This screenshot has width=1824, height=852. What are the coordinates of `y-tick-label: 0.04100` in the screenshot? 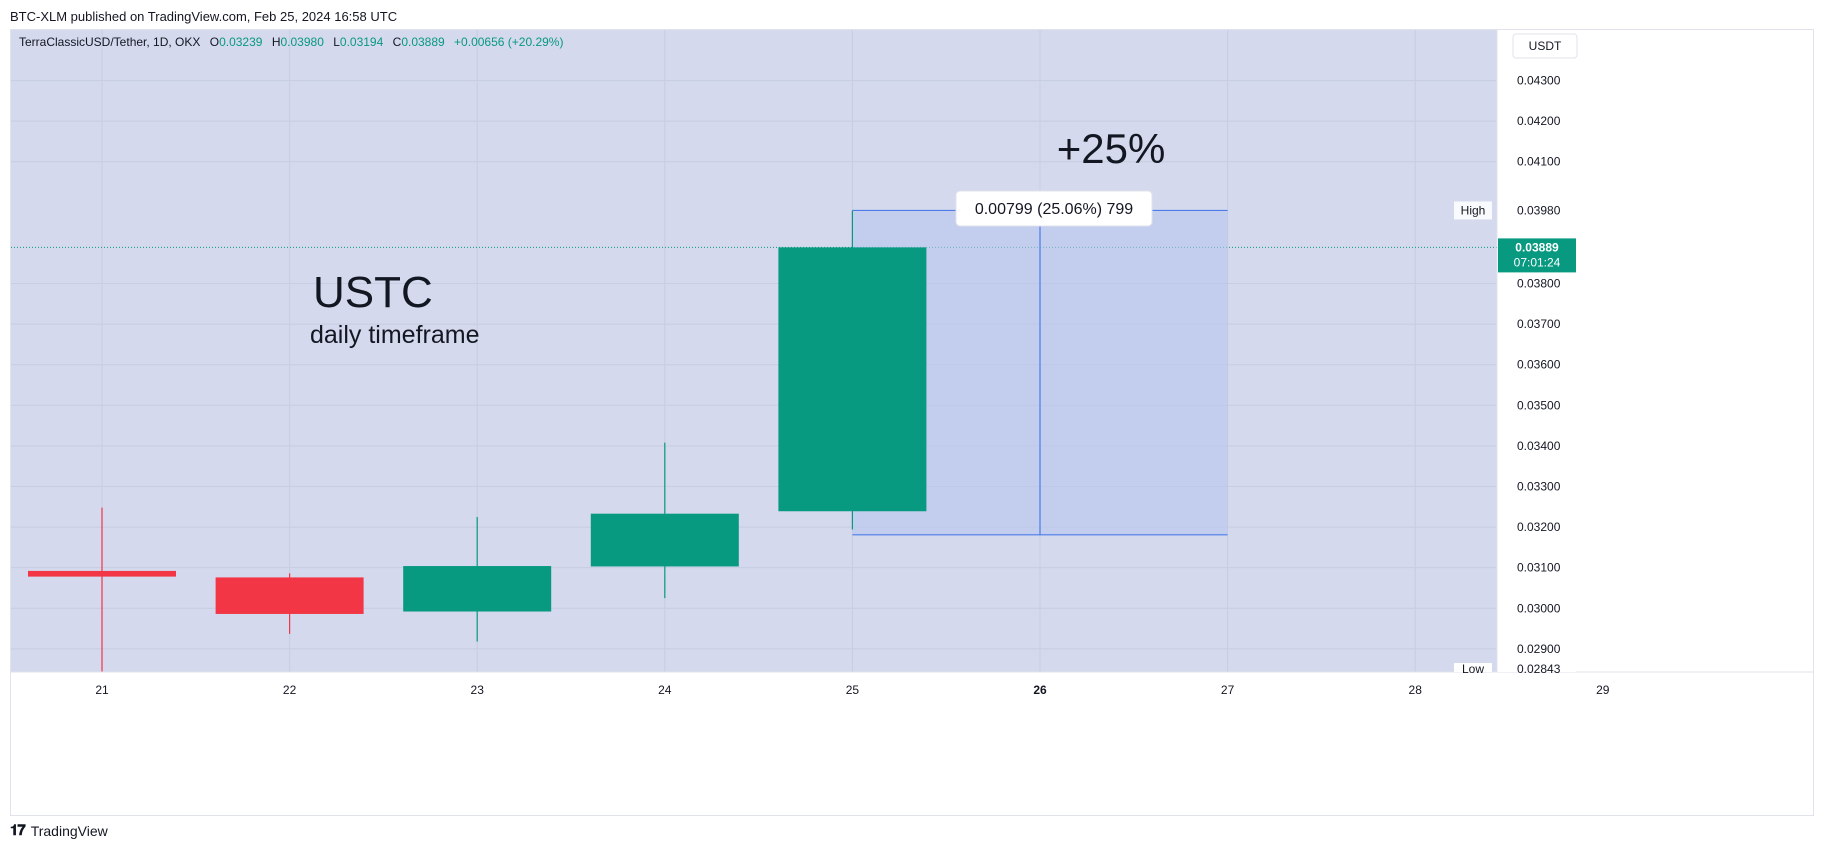 It's located at (1539, 162).